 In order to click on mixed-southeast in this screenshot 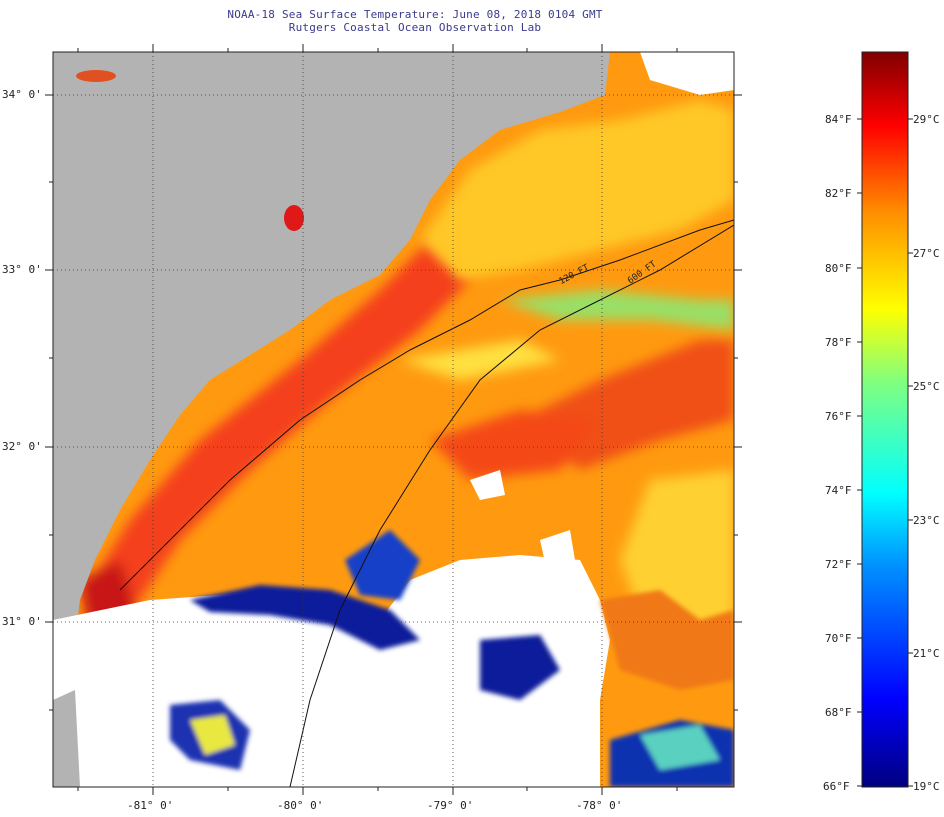, I will do `click(680, 747)`.